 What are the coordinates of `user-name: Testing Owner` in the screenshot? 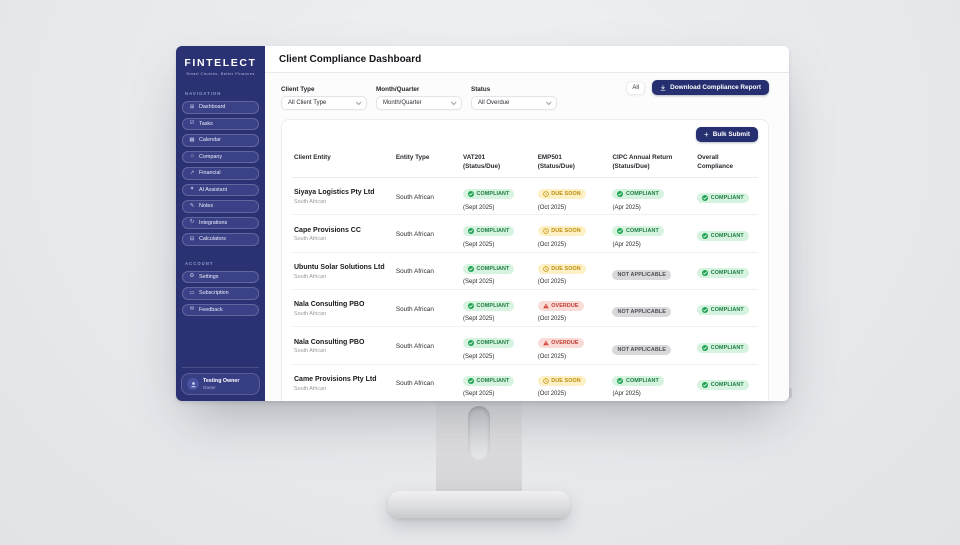 It's located at (221, 381).